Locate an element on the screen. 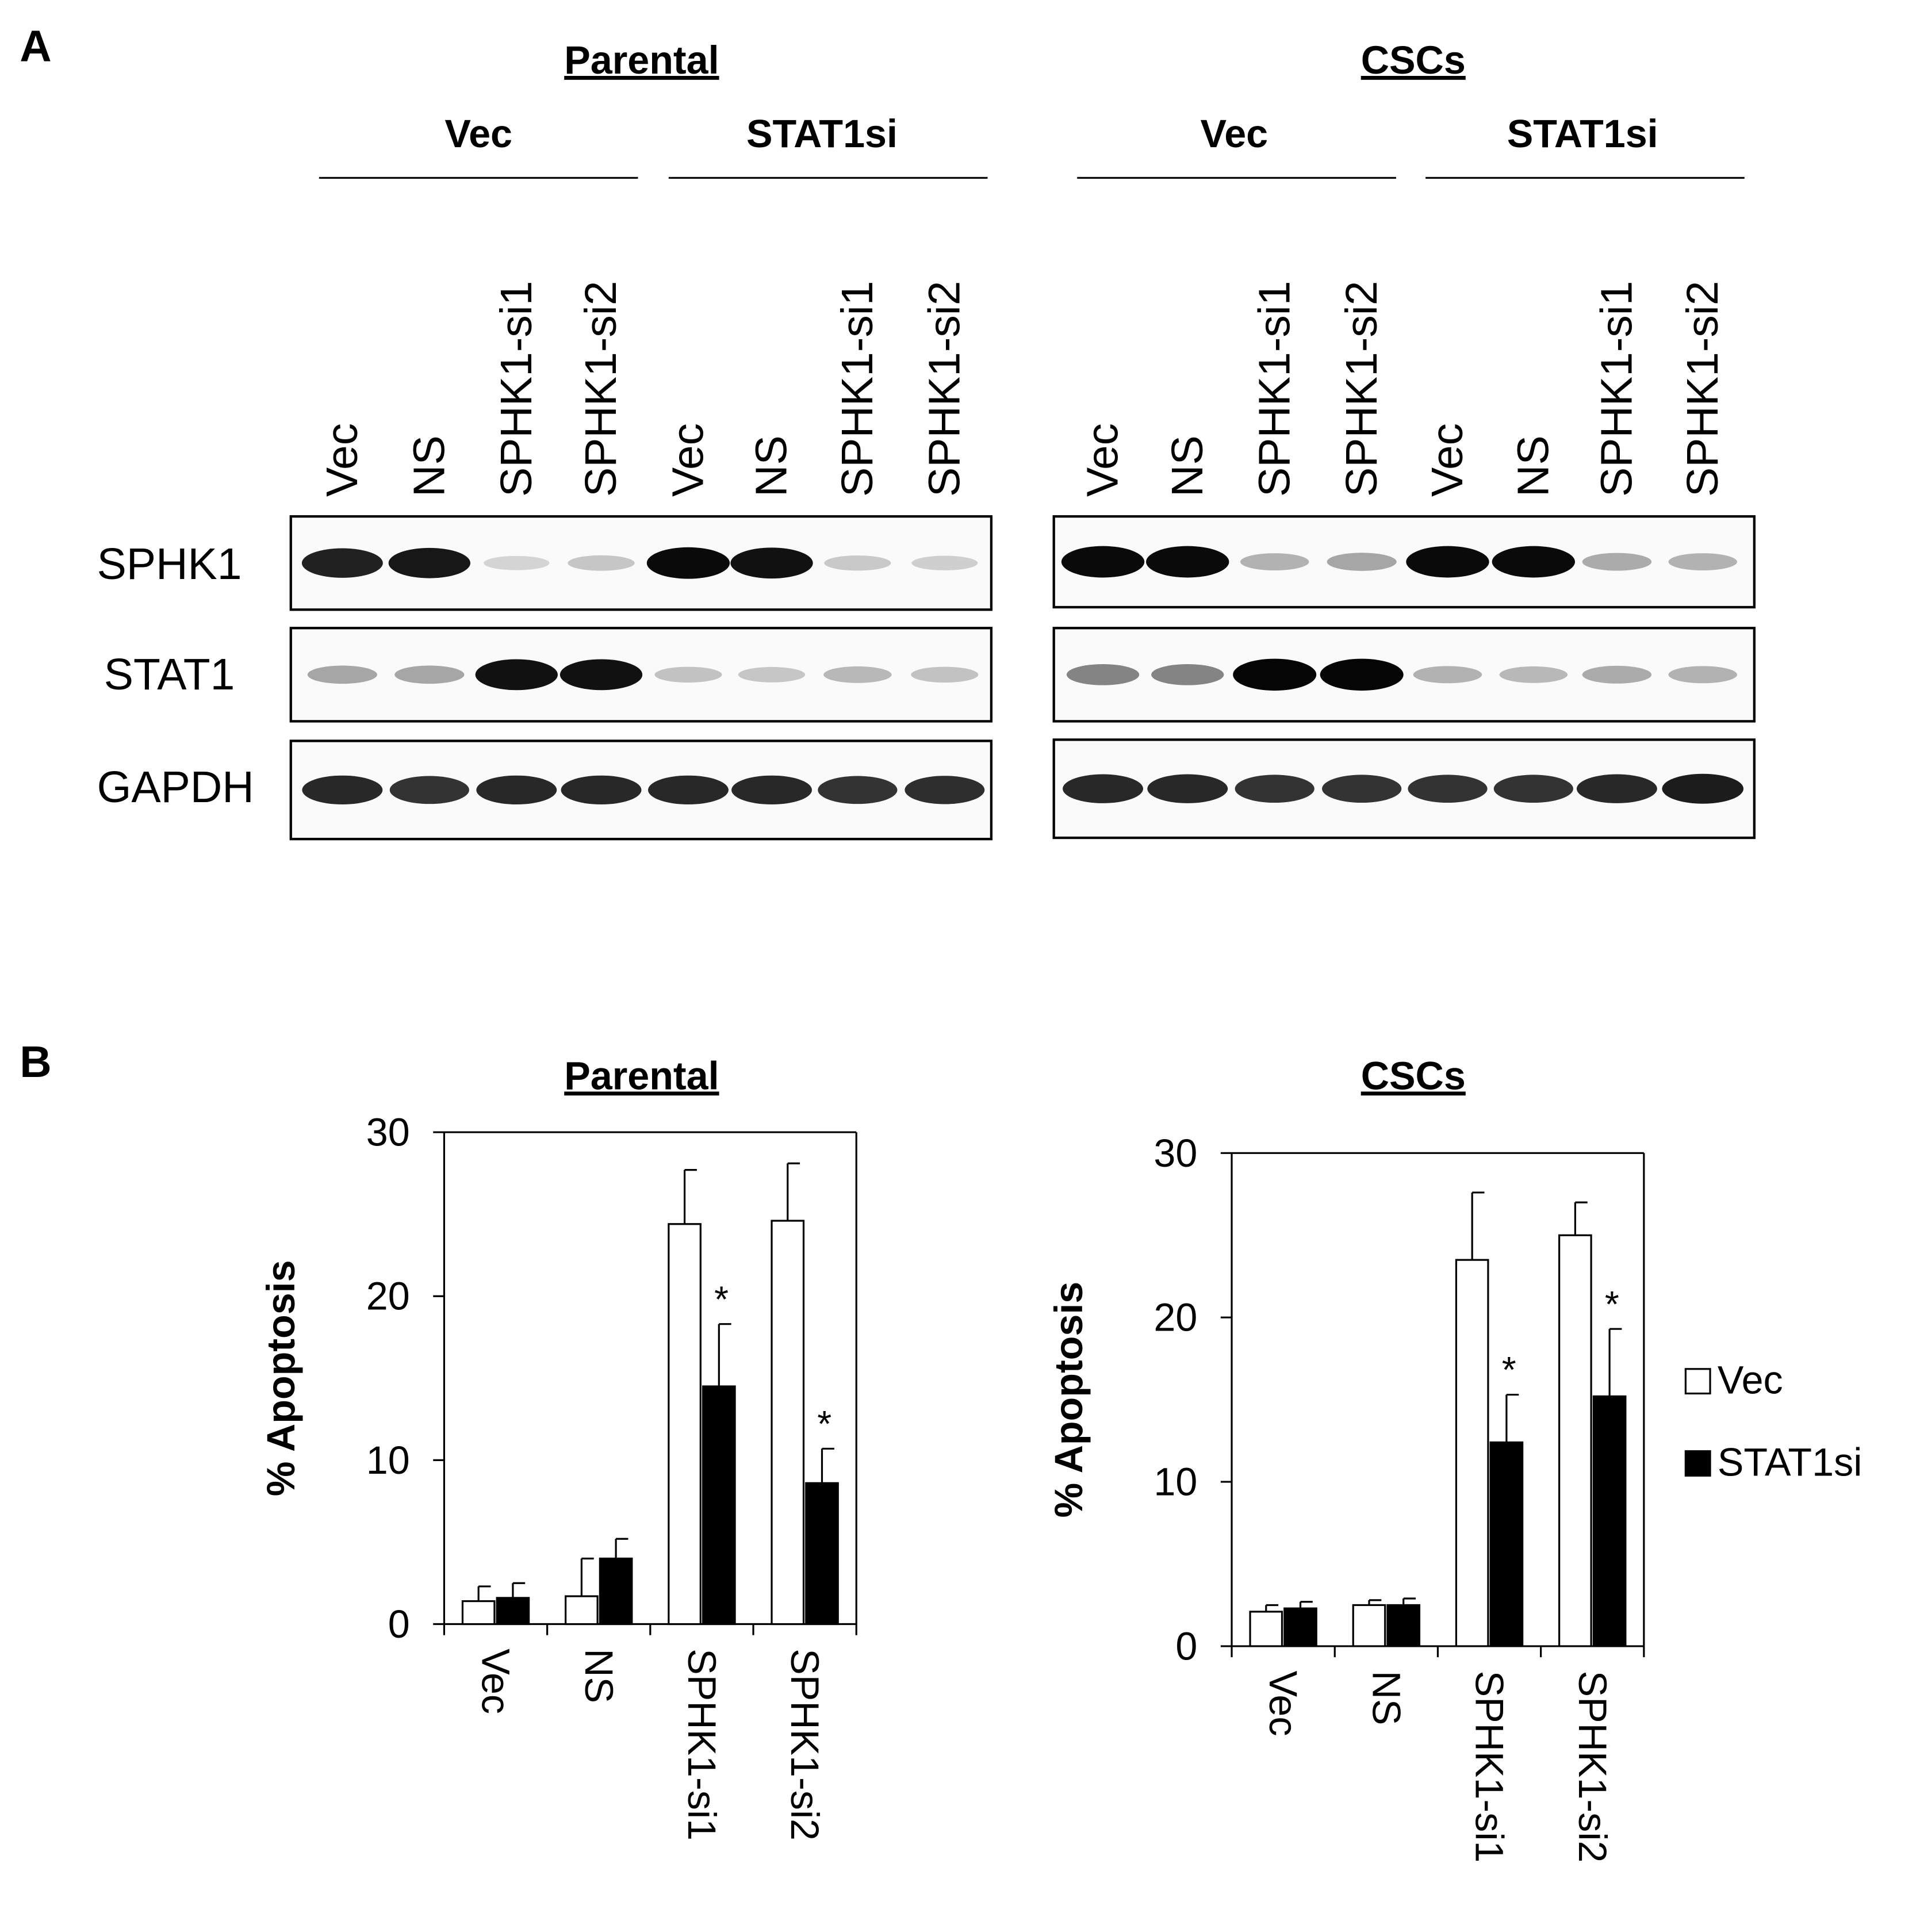  panel-b-letter: B is located at coordinates (35, 1062).